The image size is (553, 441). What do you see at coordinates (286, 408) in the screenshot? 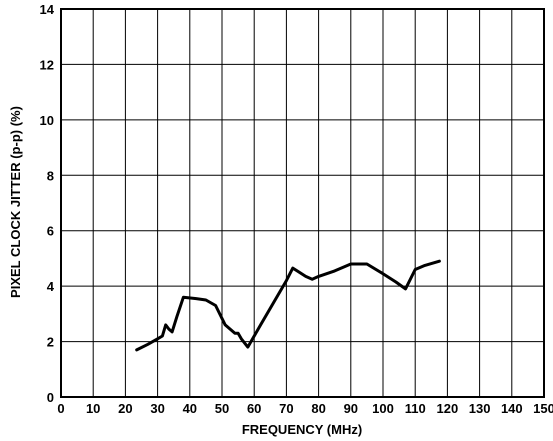
I see `x-tick-label: 70` at bounding box center [286, 408].